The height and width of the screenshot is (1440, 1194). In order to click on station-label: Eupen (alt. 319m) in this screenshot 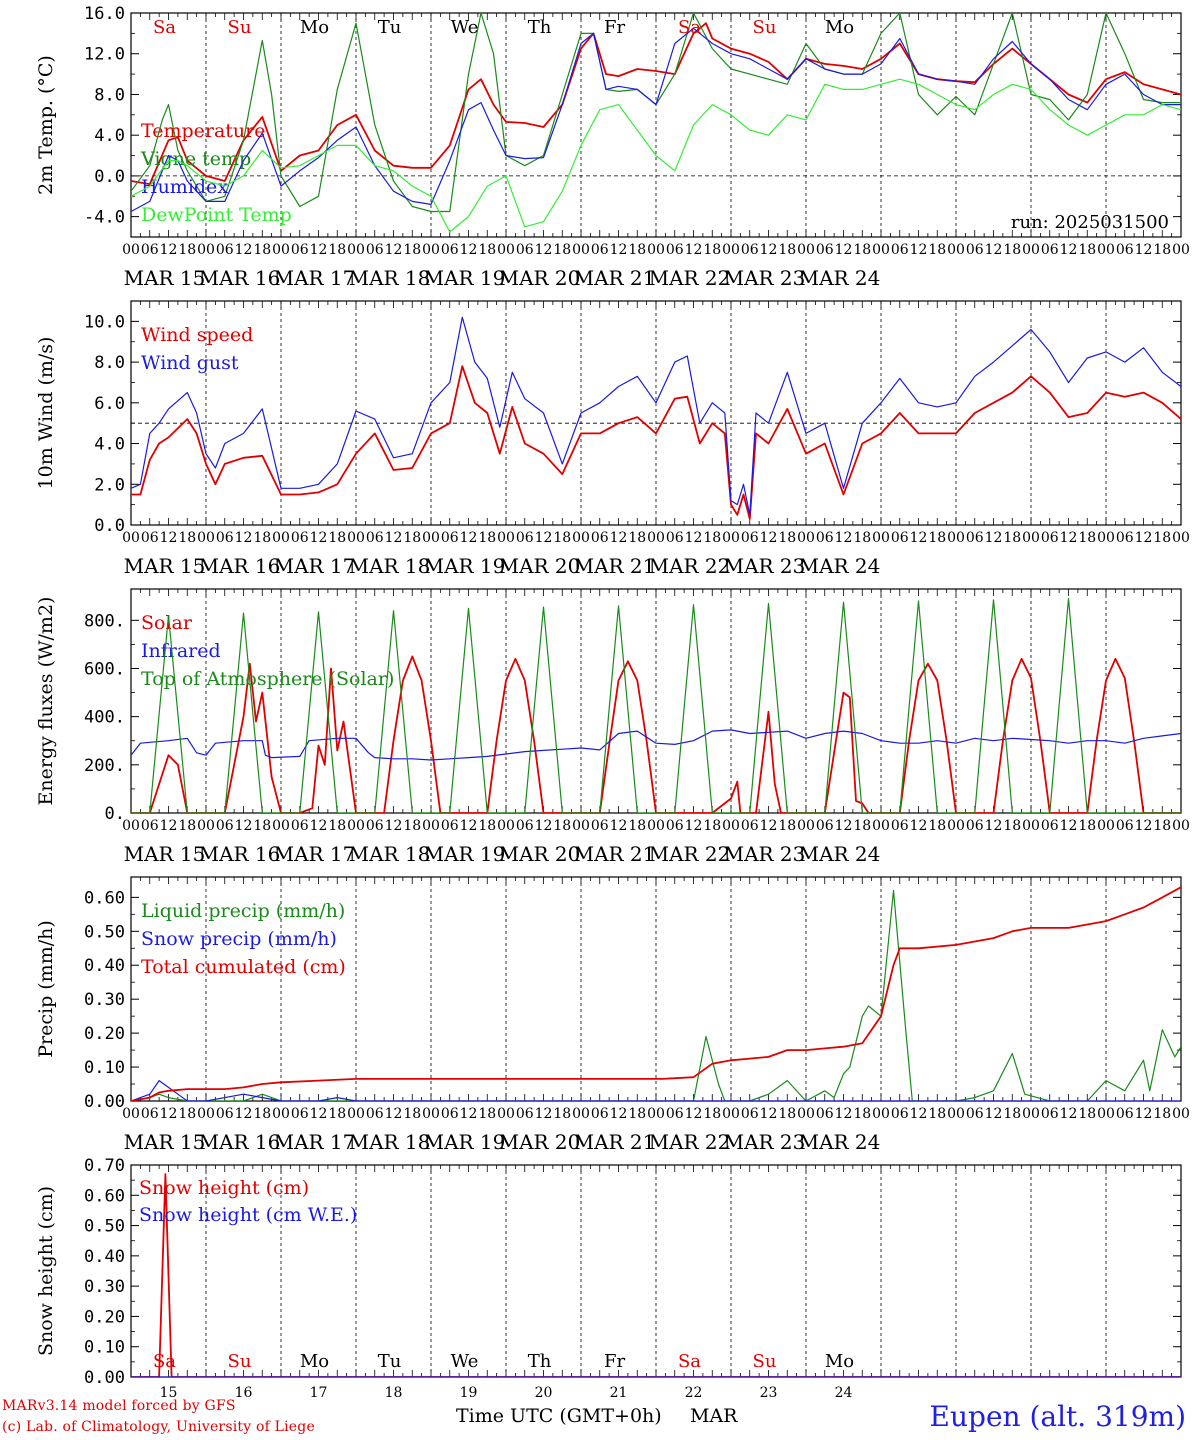, I will do `click(1057, 1416)`.